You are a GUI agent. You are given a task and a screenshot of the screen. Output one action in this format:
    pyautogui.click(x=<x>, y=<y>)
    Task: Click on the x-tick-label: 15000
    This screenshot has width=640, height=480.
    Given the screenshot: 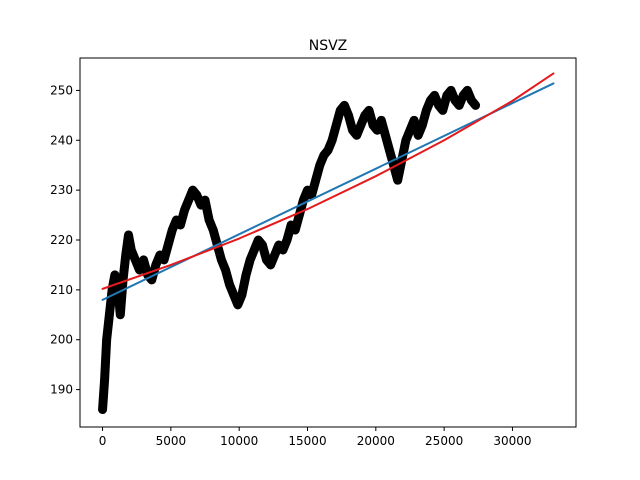 What is the action you would take?
    pyautogui.click(x=307, y=441)
    